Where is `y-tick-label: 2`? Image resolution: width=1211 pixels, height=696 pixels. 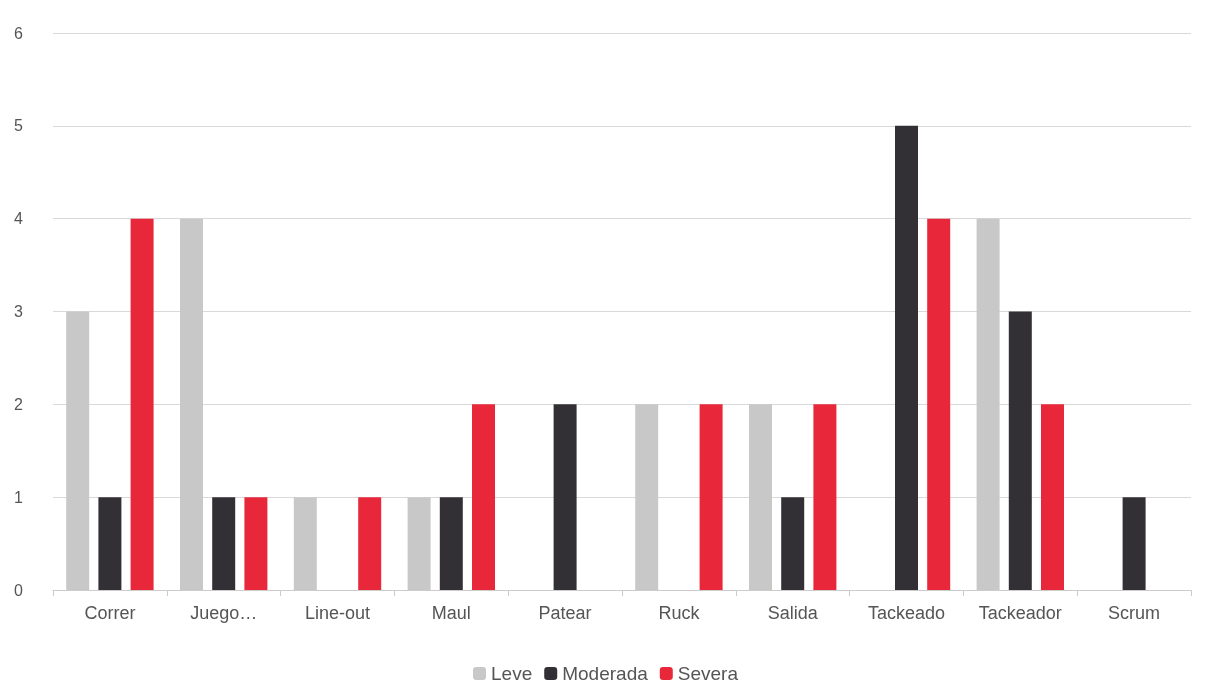
y-tick-label: 2 is located at coordinates (19, 404).